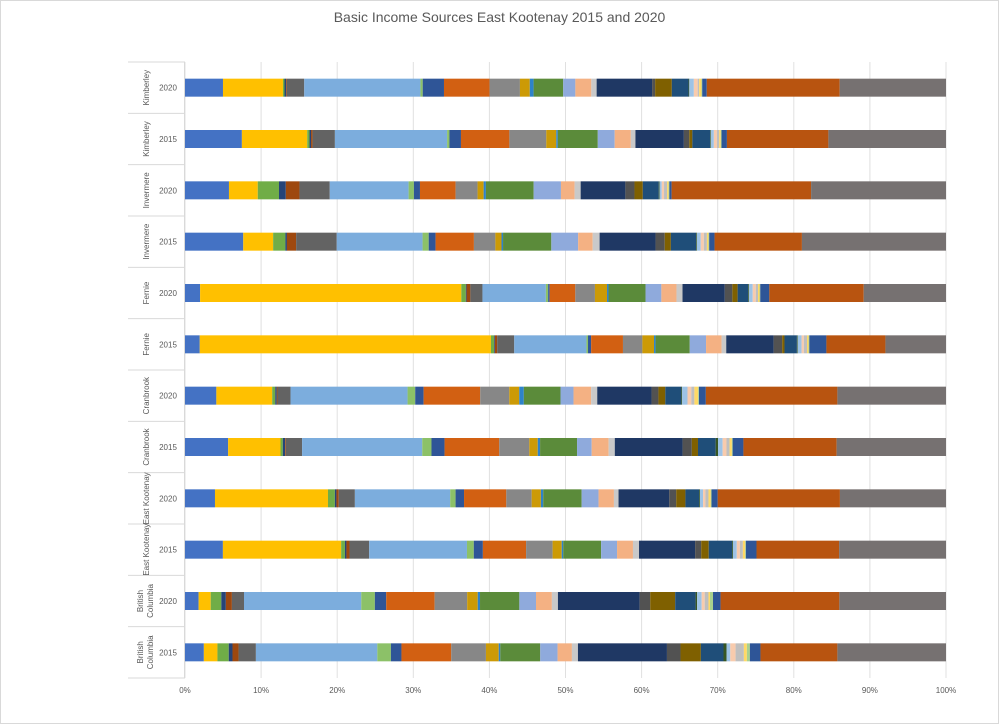 The image size is (999, 724). I want to click on region-label-text: Fernie, so click(146, 343).